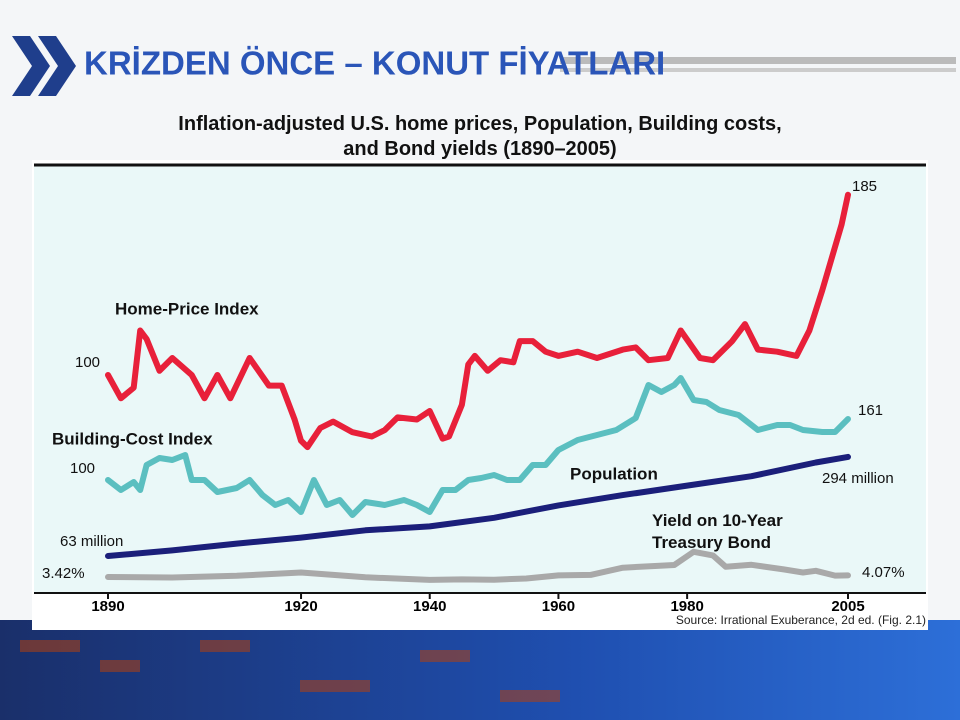 This screenshot has height=720, width=960. Describe the element at coordinates (374, 63) in the screenshot. I see `slide-title: KRİZDEN ÖNCE – KONUT FİYATLARI` at that location.